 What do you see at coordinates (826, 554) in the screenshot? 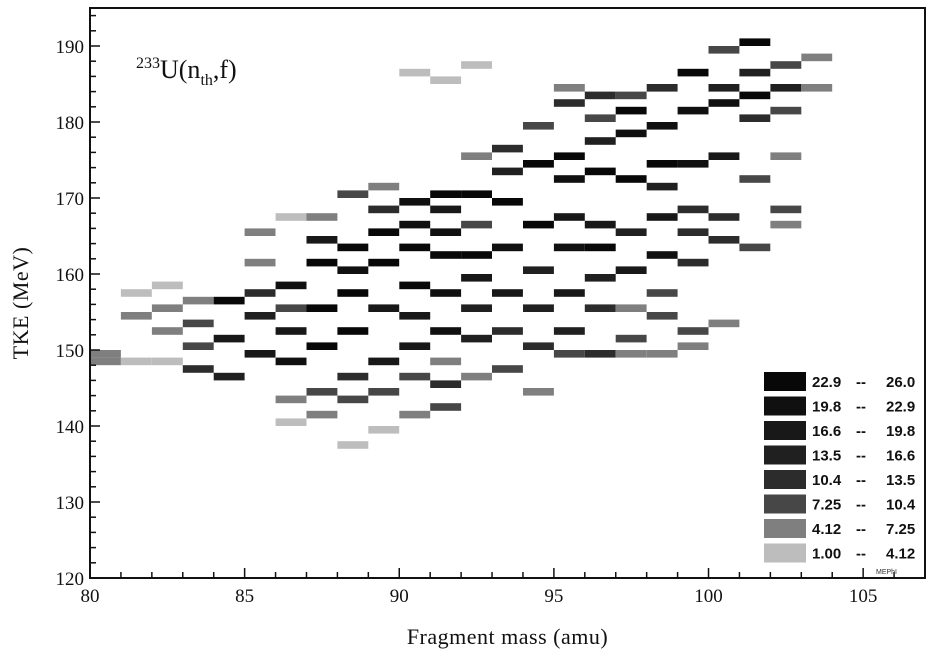
I see `legend-range-low: 1.00` at bounding box center [826, 554].